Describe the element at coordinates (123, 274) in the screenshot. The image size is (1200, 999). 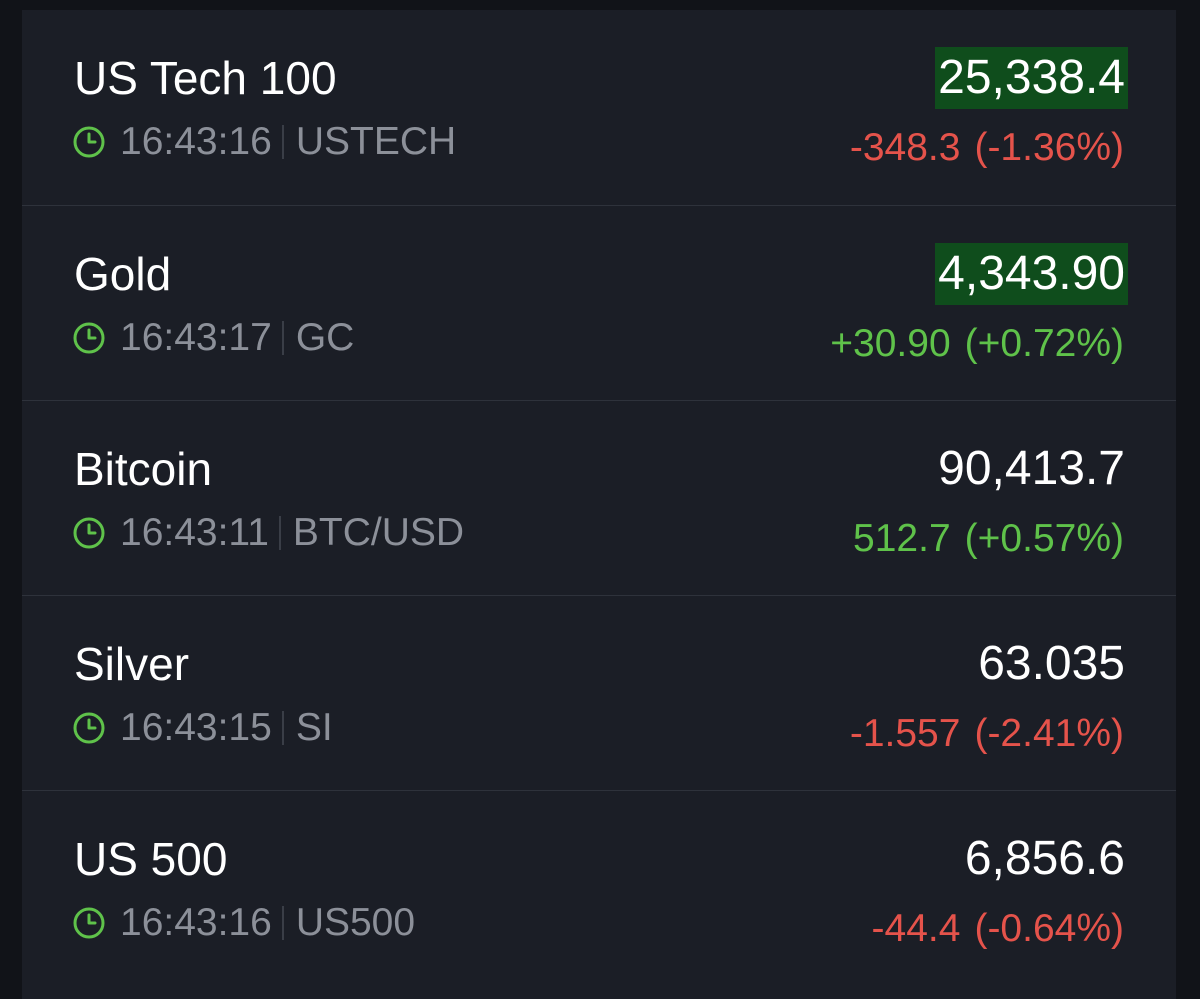
I see `instrument-name: Gold` at that location.